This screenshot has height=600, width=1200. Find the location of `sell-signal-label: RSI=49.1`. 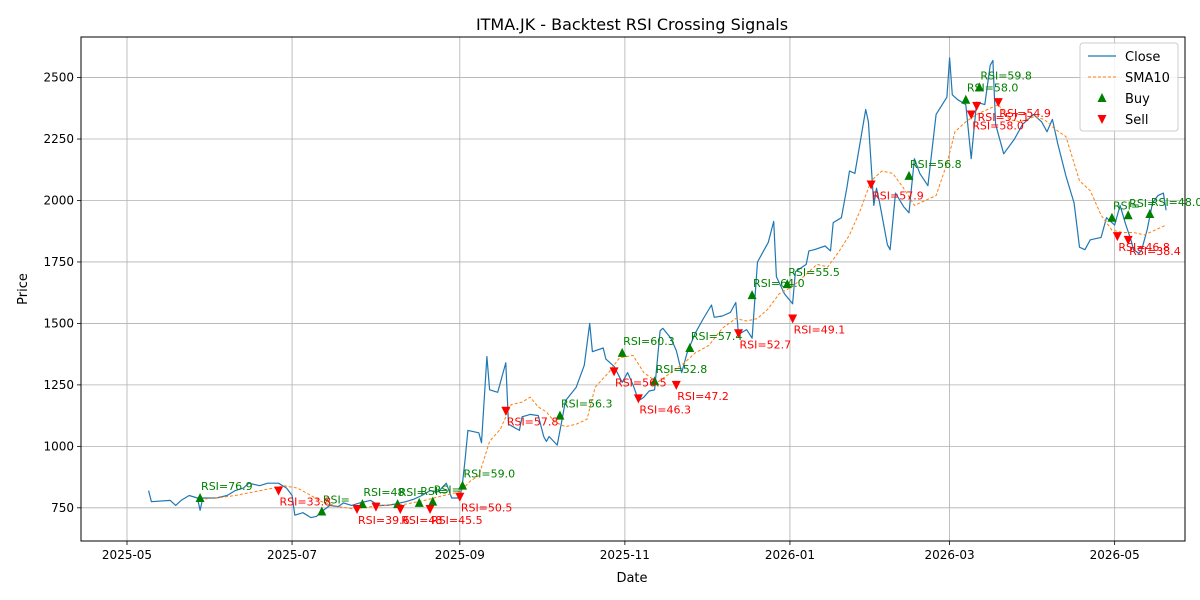

sell-signal-label: RSI=49.1 is located at coordinates (820, 330).